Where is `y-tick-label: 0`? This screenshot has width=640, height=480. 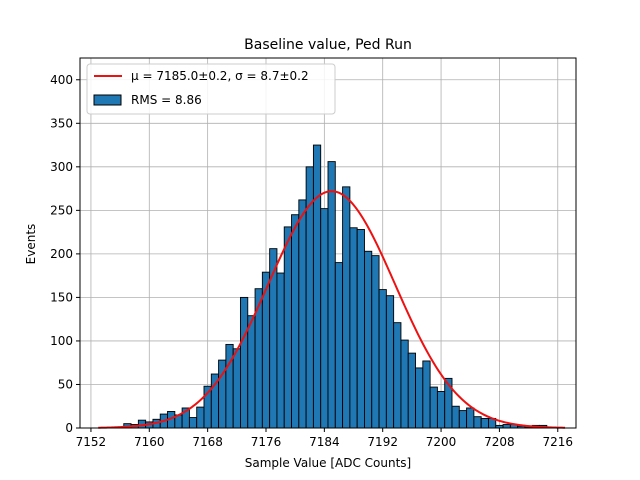
y-tick-label: 0 is located at coordinates (69, 428).